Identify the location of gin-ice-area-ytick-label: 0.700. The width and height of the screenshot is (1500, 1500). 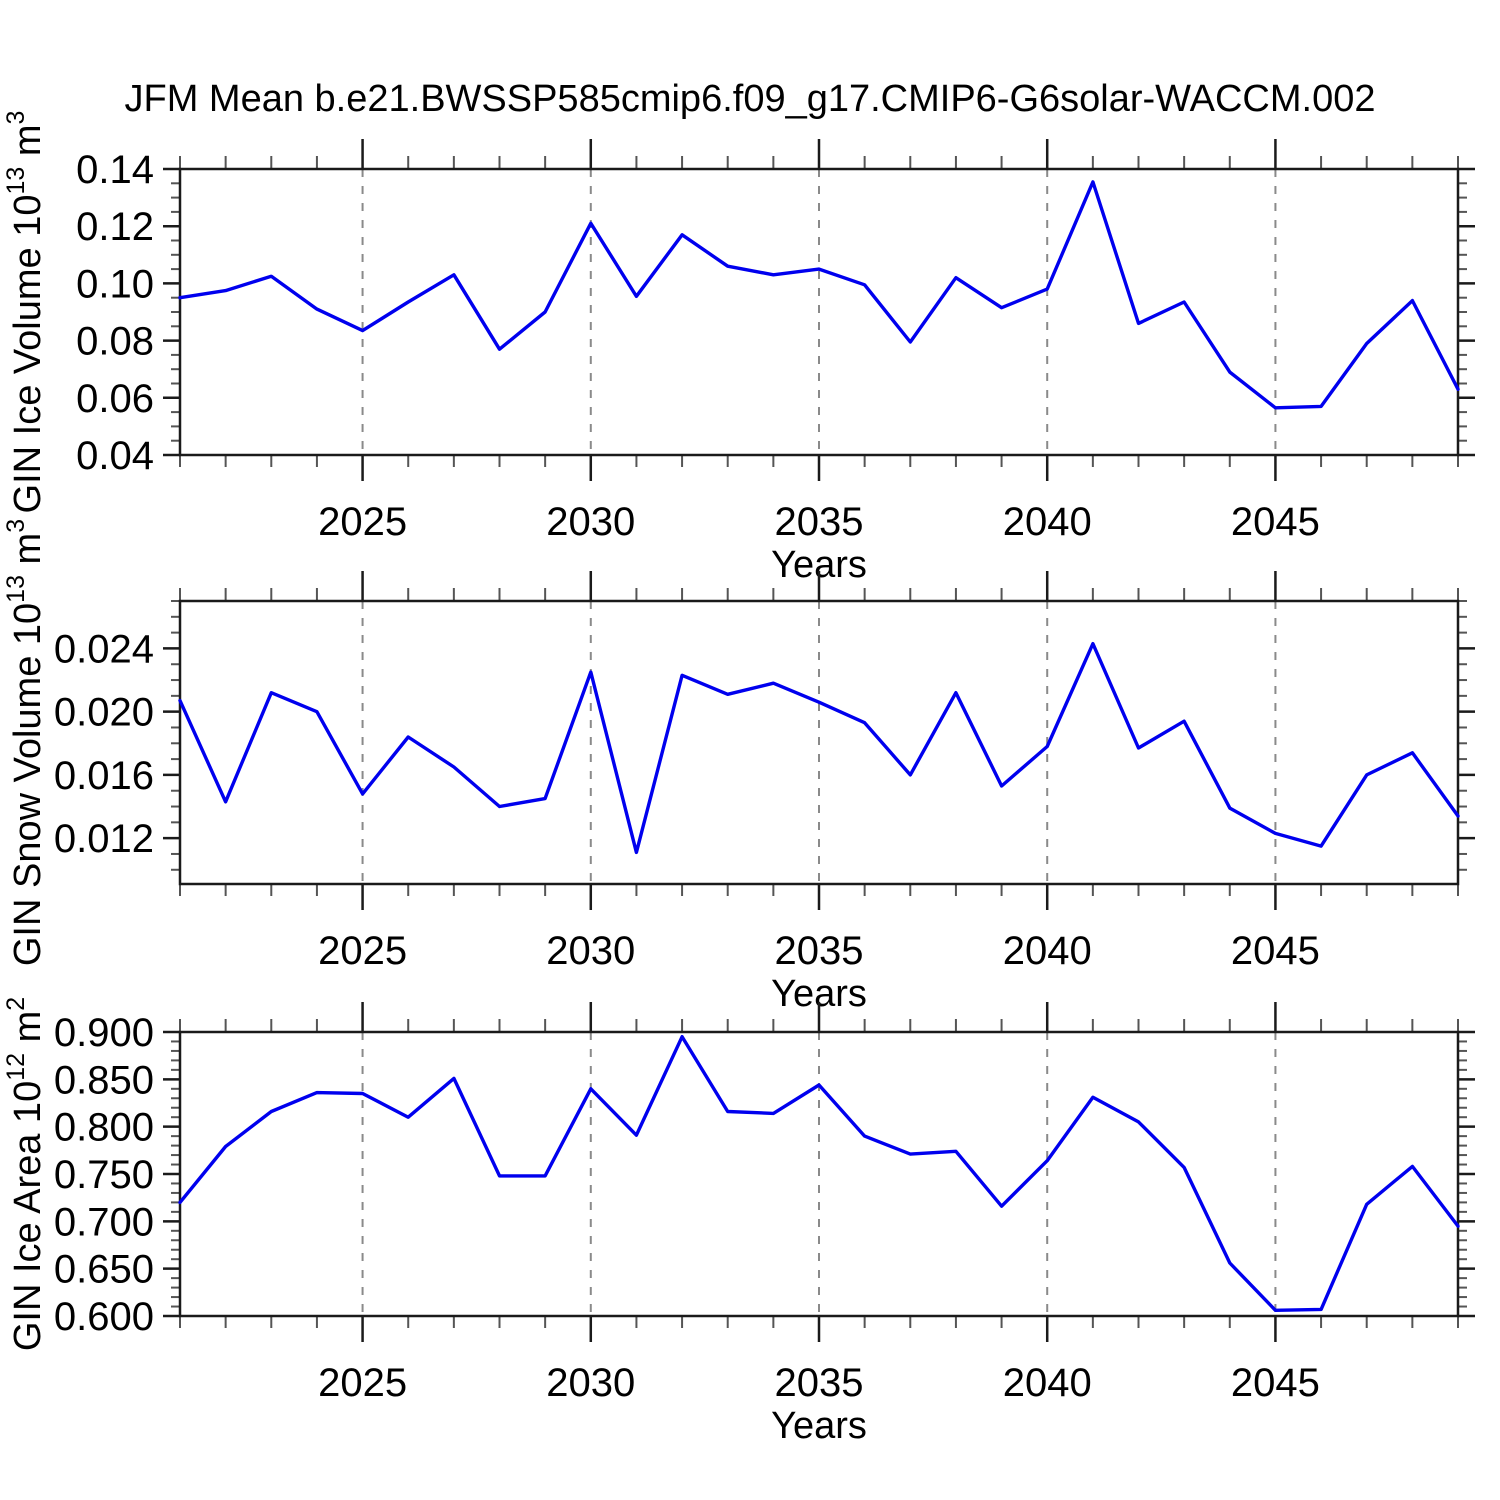
(104, 1222).